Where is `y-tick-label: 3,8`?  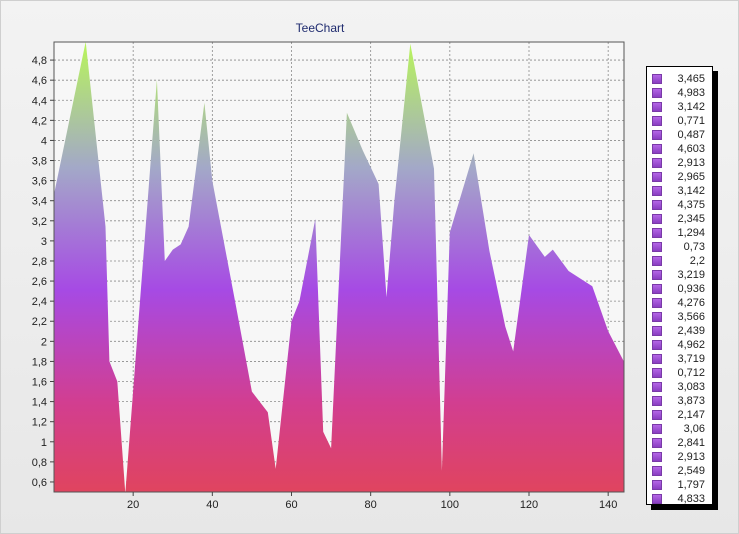
y-tick-label: 3,8 is located at coordinates (39, 162).